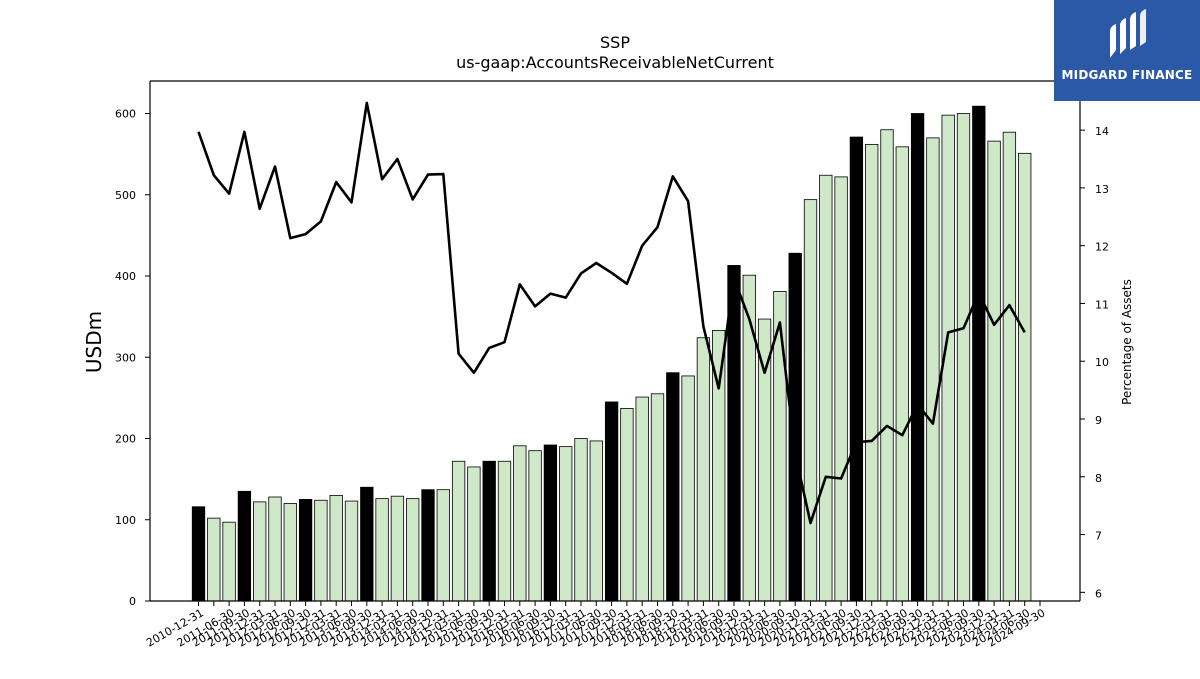  What do you see at coordinates (1098, 593) in the screenshot?
I see `y-tick-label-right: 6` at bounding box center [1098, 593].